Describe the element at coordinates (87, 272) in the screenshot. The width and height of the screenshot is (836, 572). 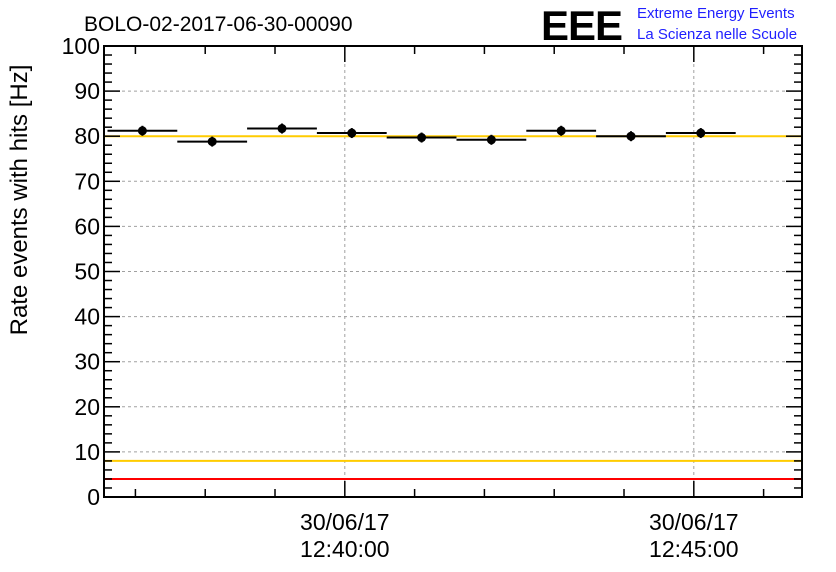
I see `y-tick-label: 50` at that location.